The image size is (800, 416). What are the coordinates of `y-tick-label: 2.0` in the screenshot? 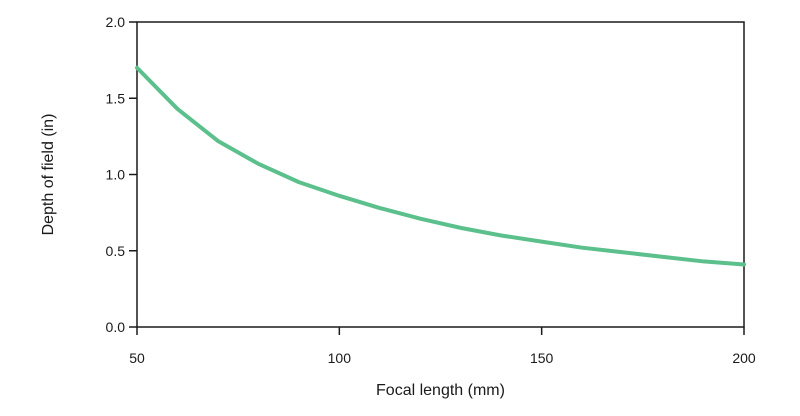 It's located at (116, 22).